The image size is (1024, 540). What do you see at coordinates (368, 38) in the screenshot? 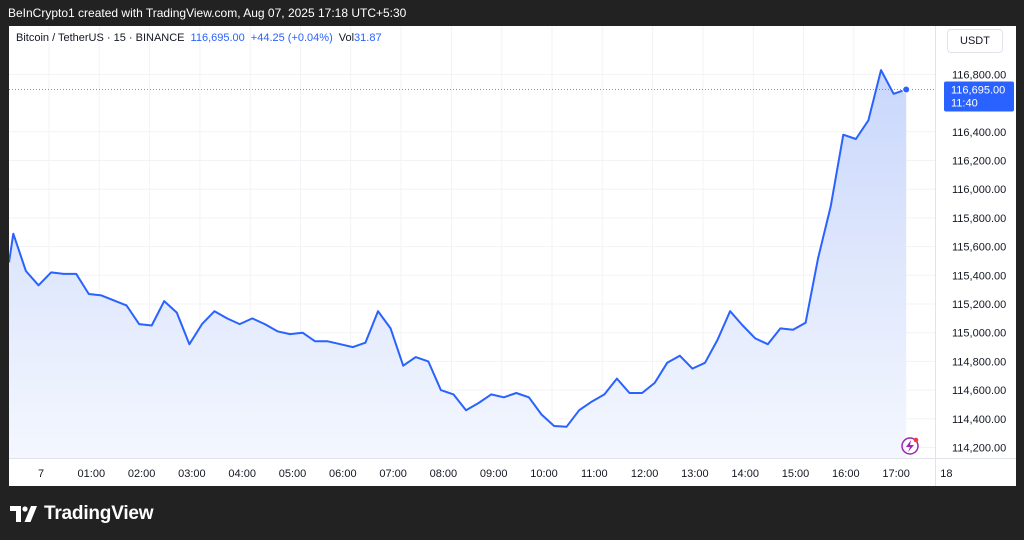
I see `volume-value: 31.87` at bounding box center [368, 38].